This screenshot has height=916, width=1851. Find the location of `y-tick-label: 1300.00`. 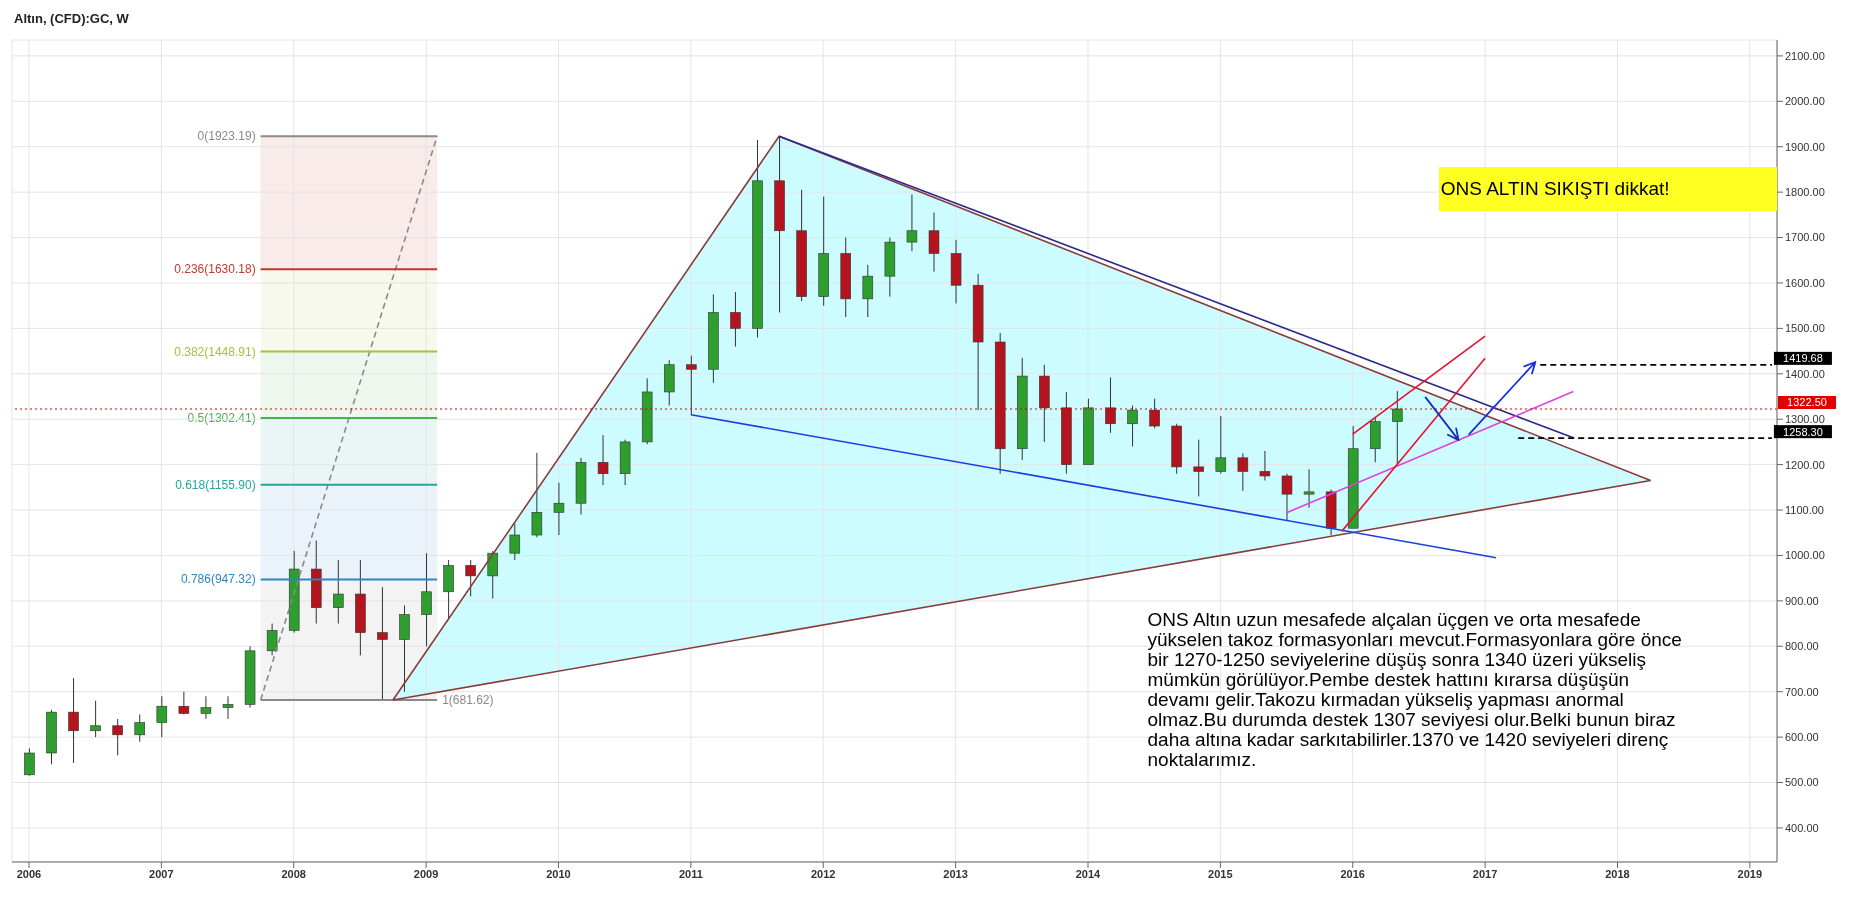

y-tick-label: 1300.00 is located at coordinates (1805, 419).